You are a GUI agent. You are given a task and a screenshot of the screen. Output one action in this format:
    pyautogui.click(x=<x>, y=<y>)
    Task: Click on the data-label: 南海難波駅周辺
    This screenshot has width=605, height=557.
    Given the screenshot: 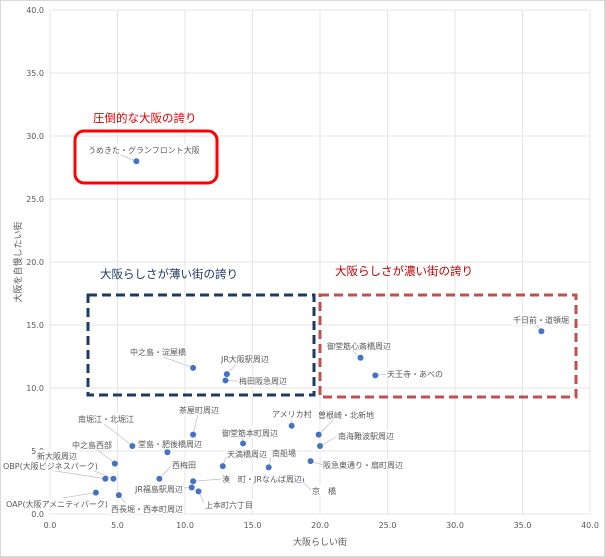 What is the action you would take?
    pyautogui.click(x=366, y=436)
    